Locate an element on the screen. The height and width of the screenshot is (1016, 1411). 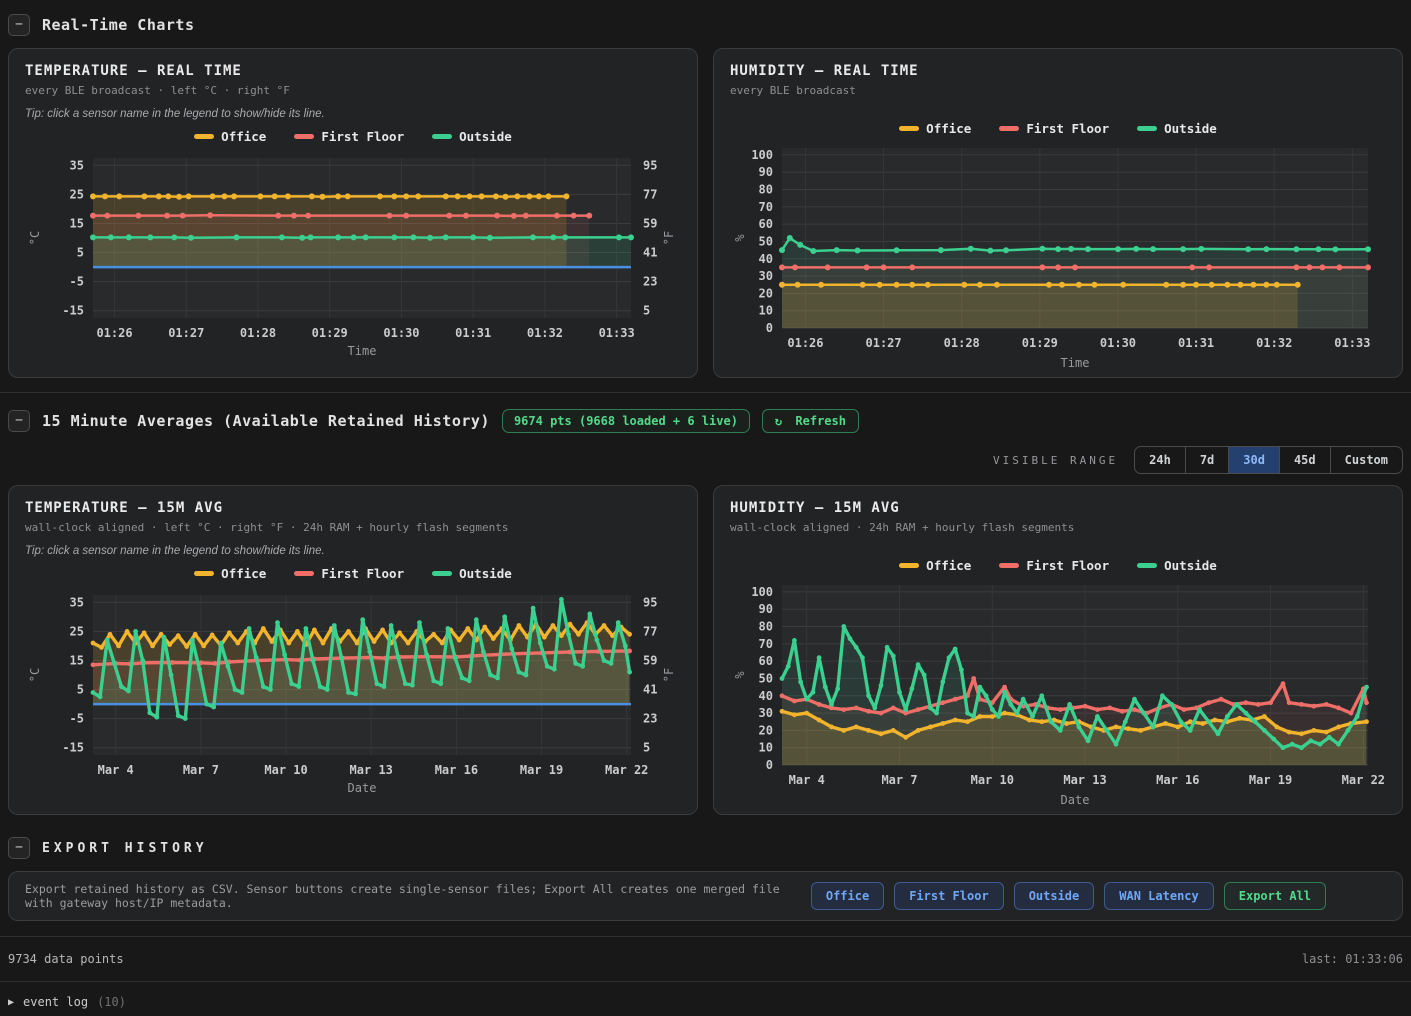
range-option-24h: 24h is located at coordinates (1160, 460).